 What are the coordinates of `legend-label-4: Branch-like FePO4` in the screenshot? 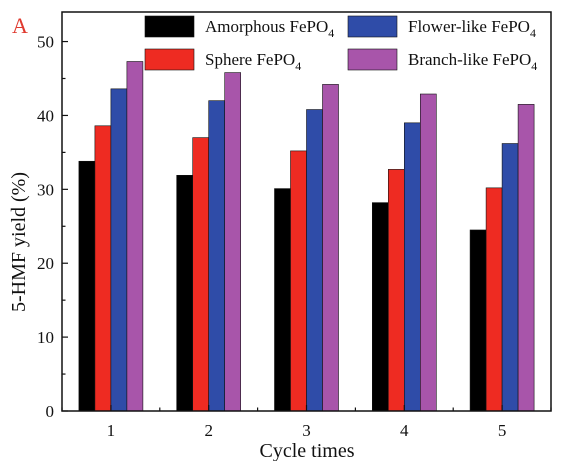 It's located at (472, 61).